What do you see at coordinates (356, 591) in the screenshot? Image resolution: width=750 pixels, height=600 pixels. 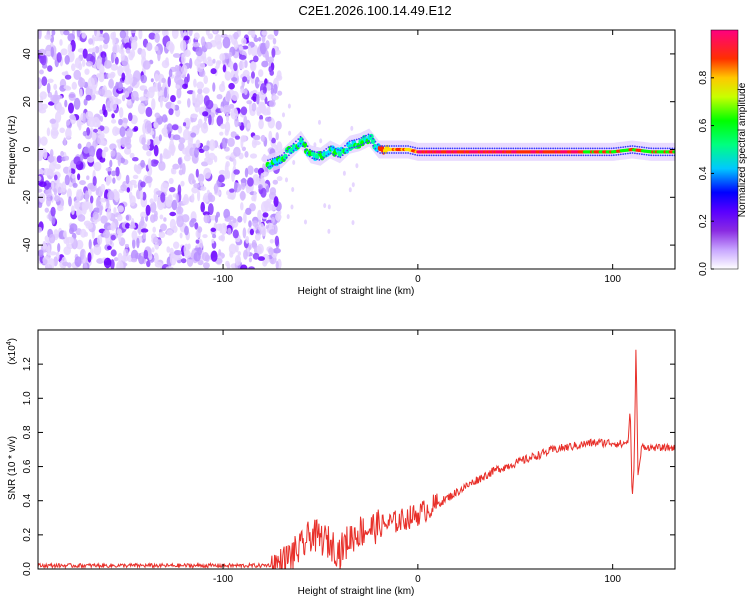 I see `snr-x-label: Height of straight line (km)` at bounding box center [356, 591].